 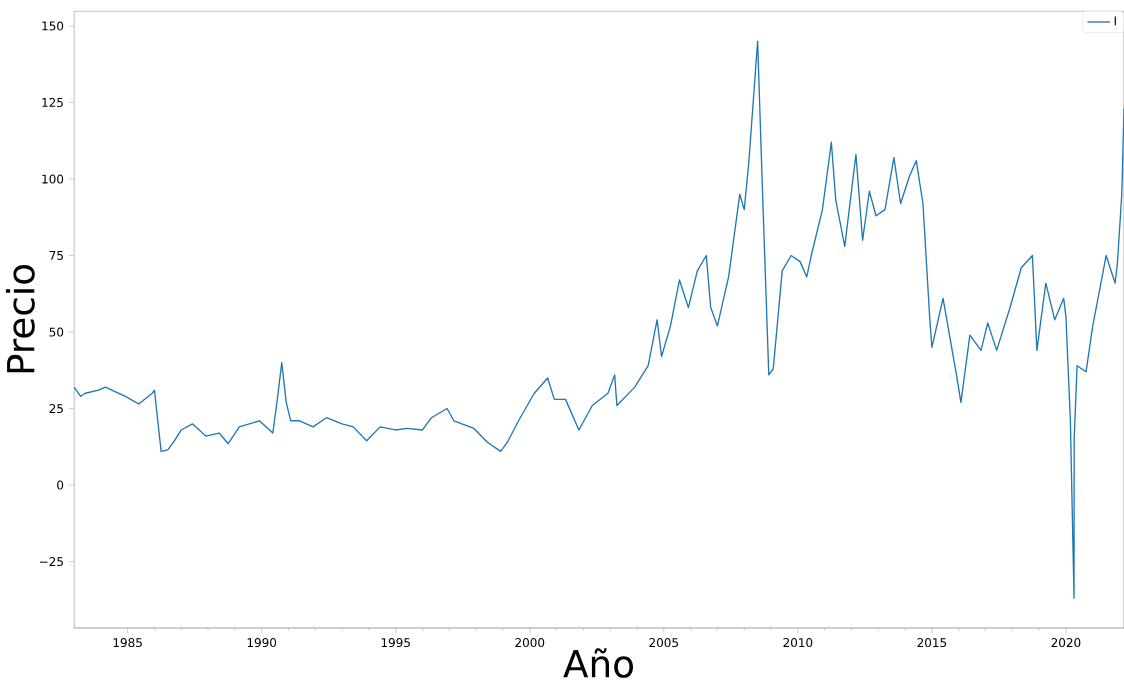 What do you see at coordinates (53, 179) in the screenshot?
I see `y-tick-label: 100` at bounding box center [53, 179].